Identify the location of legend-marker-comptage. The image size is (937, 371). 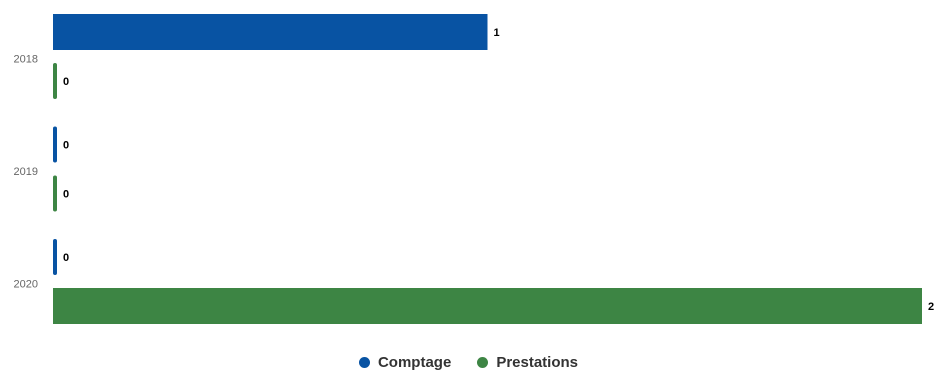
(364, 362).